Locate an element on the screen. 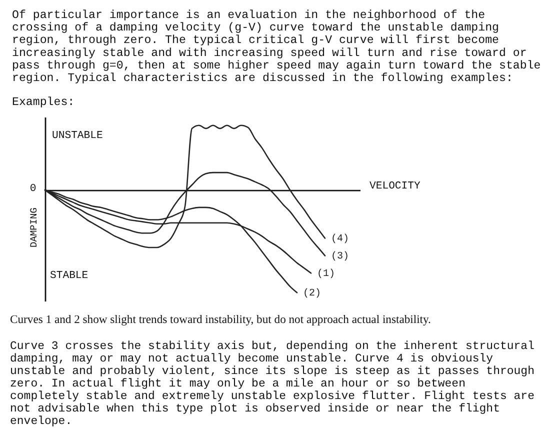  series-label: (4) is located at coordinates (340, 239).